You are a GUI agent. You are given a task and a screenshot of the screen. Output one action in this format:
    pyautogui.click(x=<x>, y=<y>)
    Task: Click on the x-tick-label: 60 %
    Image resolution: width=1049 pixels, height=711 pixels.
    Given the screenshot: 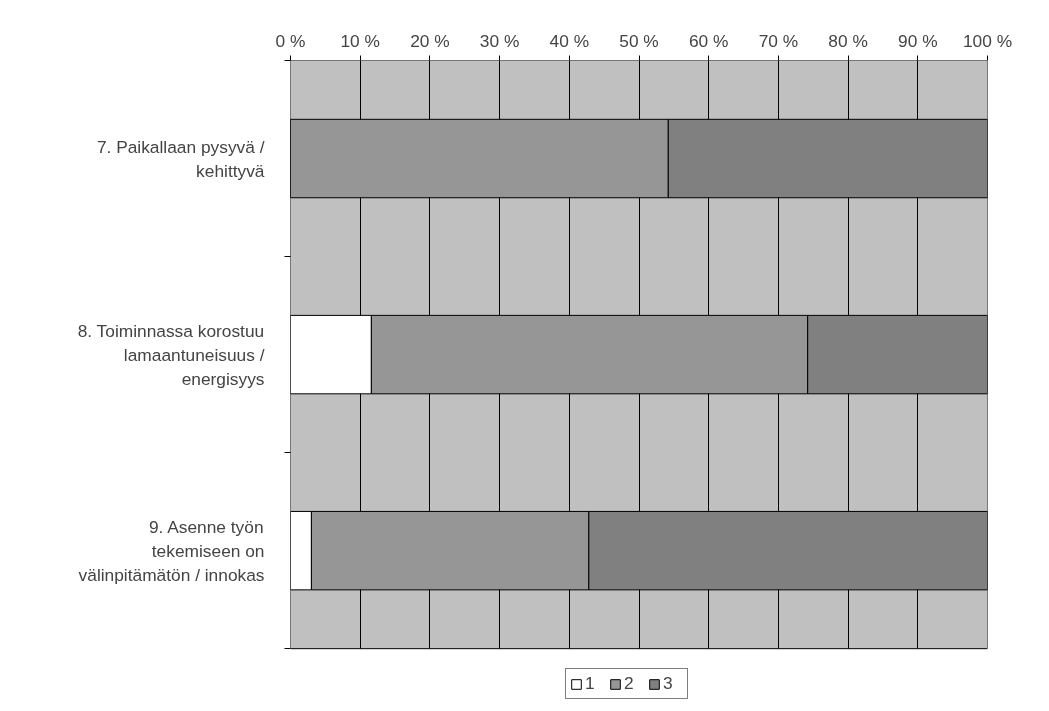 What is the action you would take?
    pyautogui.click(x=708, y=40)
    